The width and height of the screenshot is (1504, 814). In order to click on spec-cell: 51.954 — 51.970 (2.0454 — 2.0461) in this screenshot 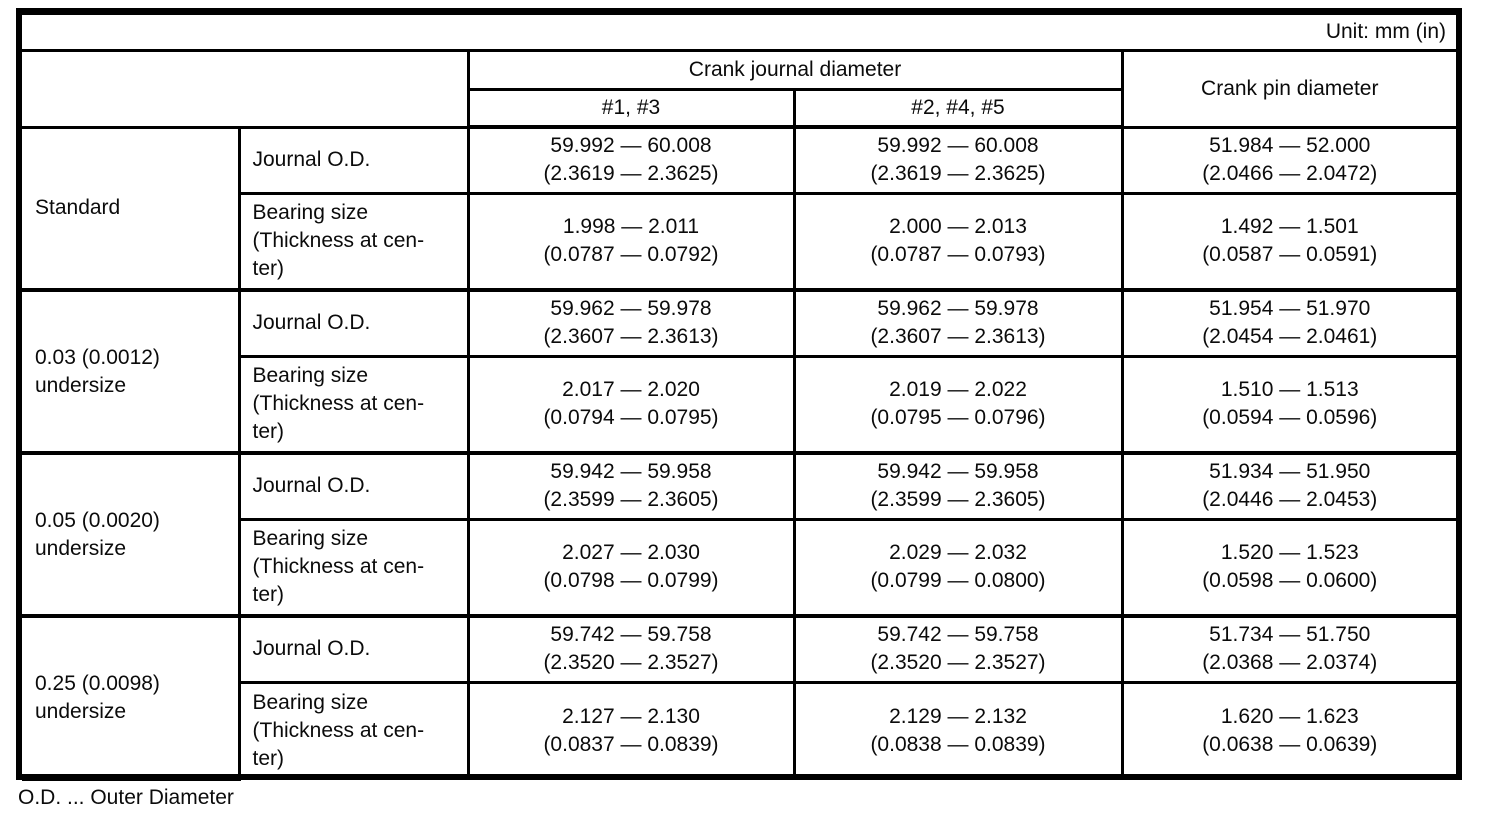, I will do `click(1288, 323)`.